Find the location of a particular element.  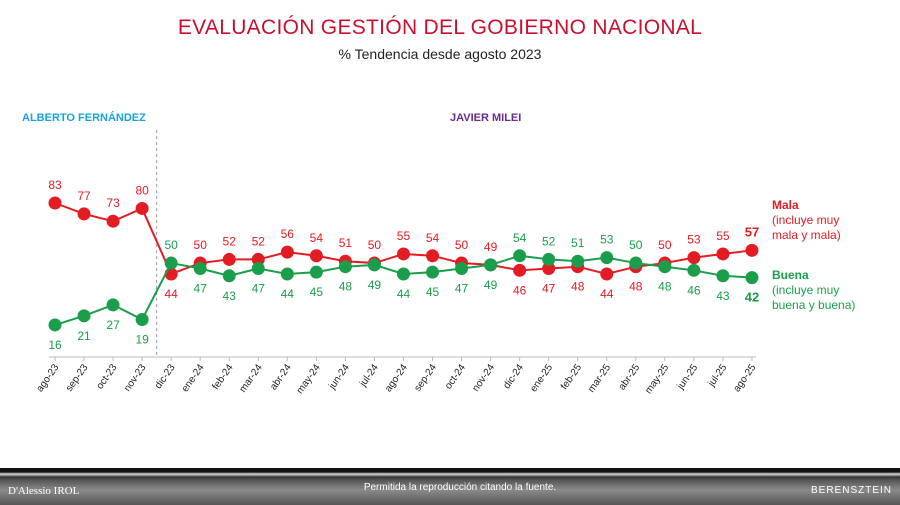

x-tick-label: ago-23 is located at coordinates (48, 378).